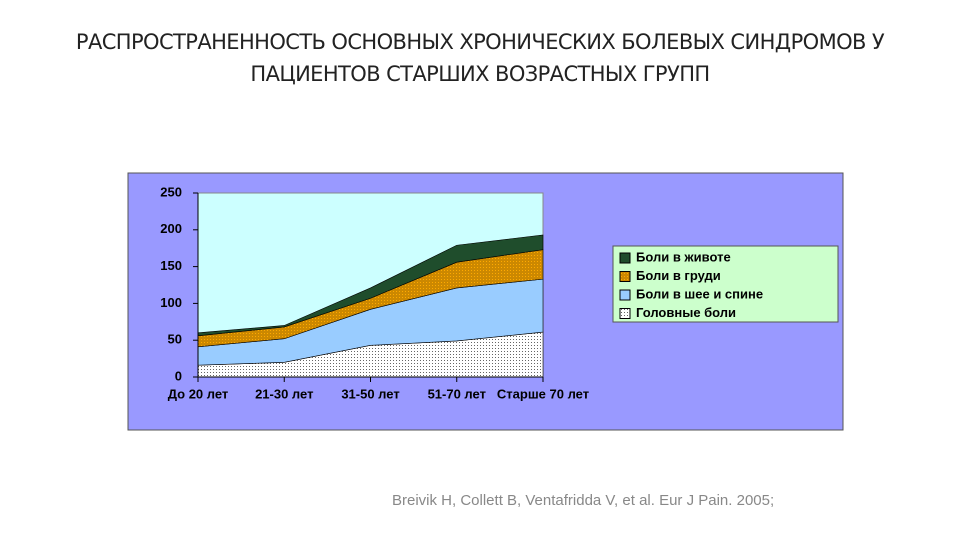 This screenshot has height=540, width=960. What do you see at coordinates (175, 339) in the screenshot?
I see `y-tick-label: 50` at bounding box center [175, 339].